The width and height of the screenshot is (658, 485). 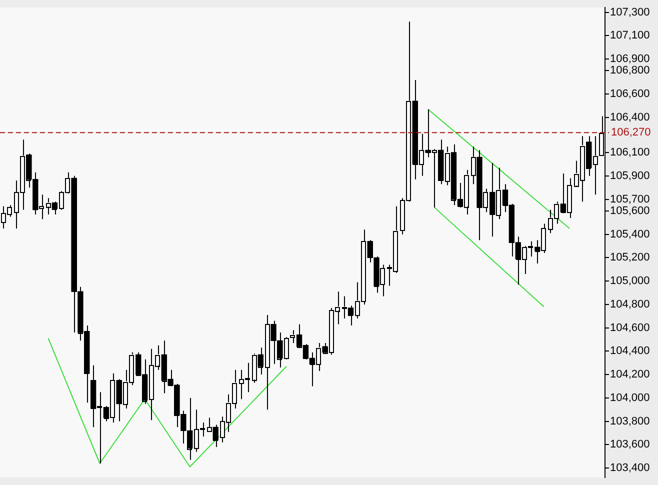 I want to click on y-tick-label: 104,400, so click(x=630, y=351).